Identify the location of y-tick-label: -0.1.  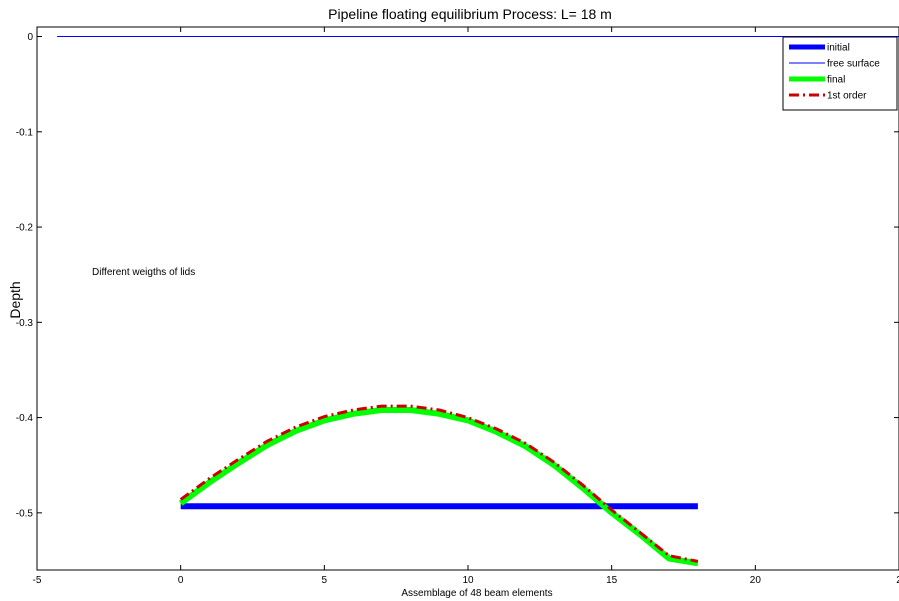
(25, 132).